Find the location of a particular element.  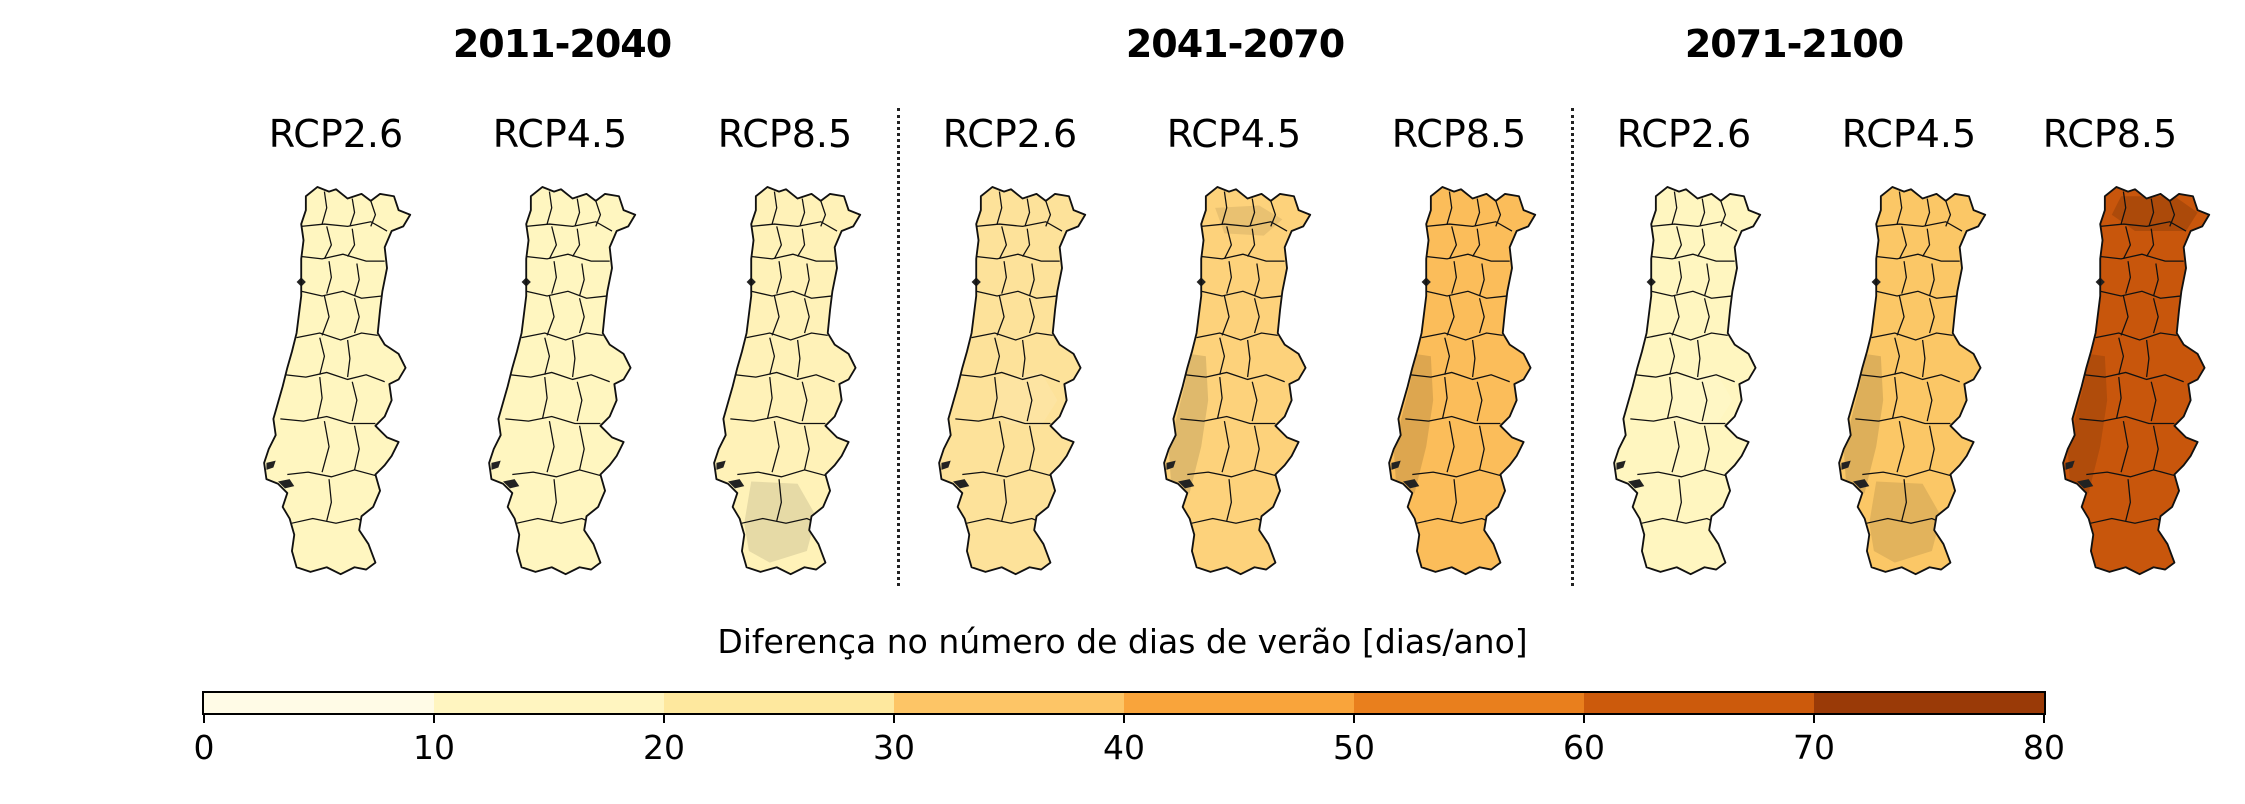

map-anomaly-region is located at coordinates (2154, 214).